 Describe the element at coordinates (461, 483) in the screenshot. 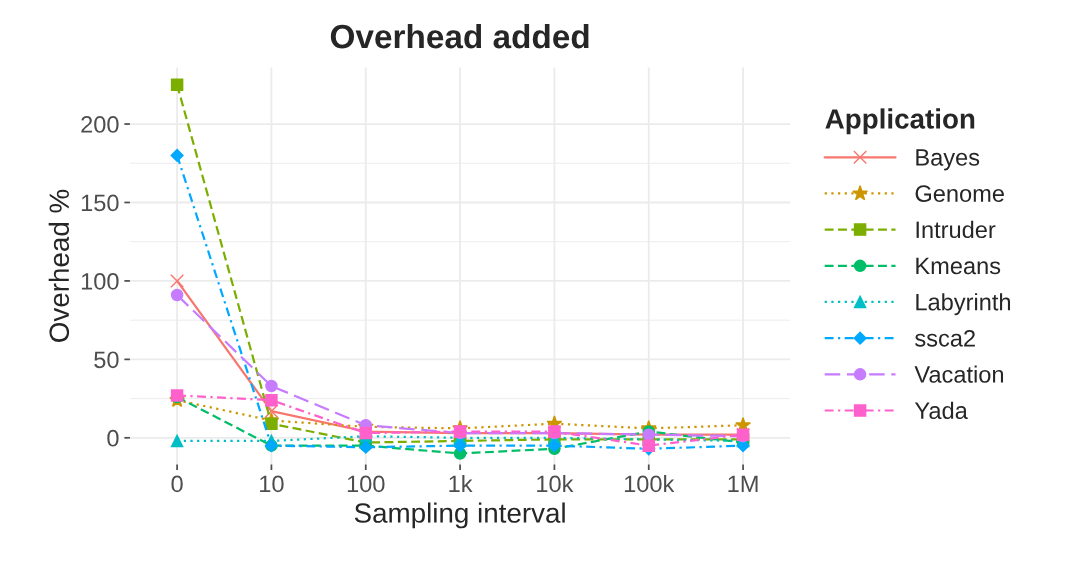

I see `x-tick-label: 1k` at that location.